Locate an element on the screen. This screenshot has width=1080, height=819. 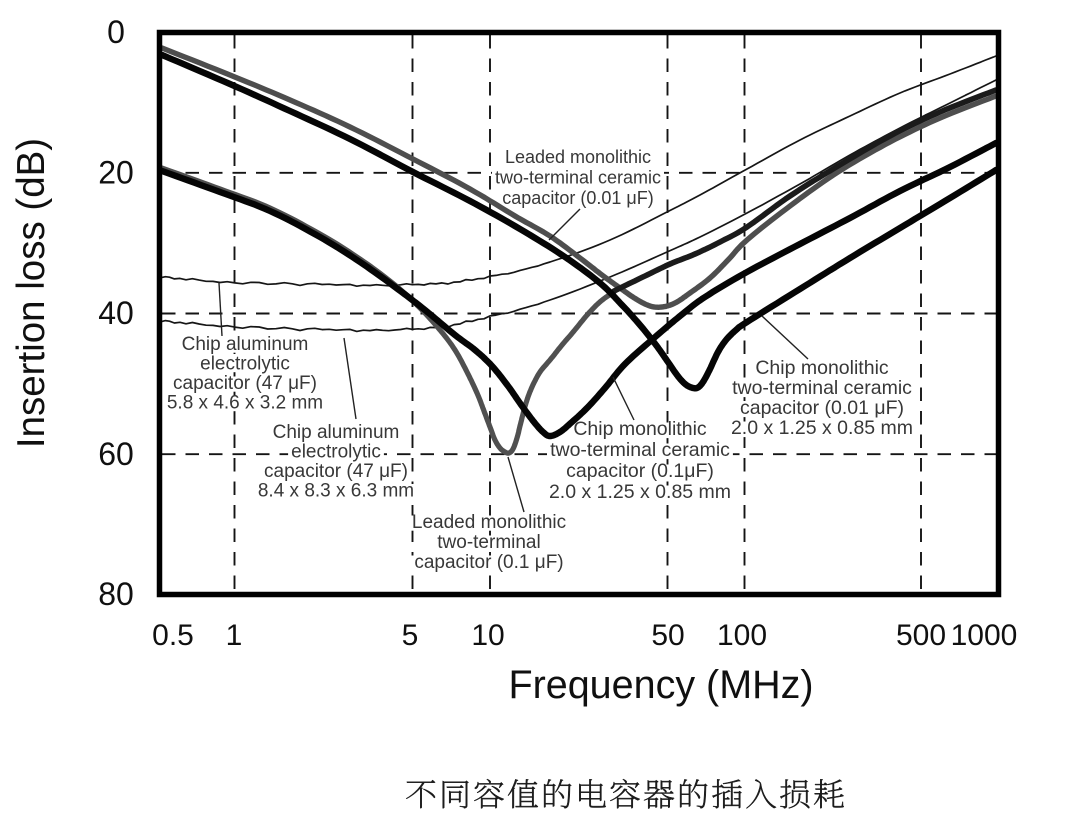
svg-text: two-terminal is located at coordinates (488, 542).